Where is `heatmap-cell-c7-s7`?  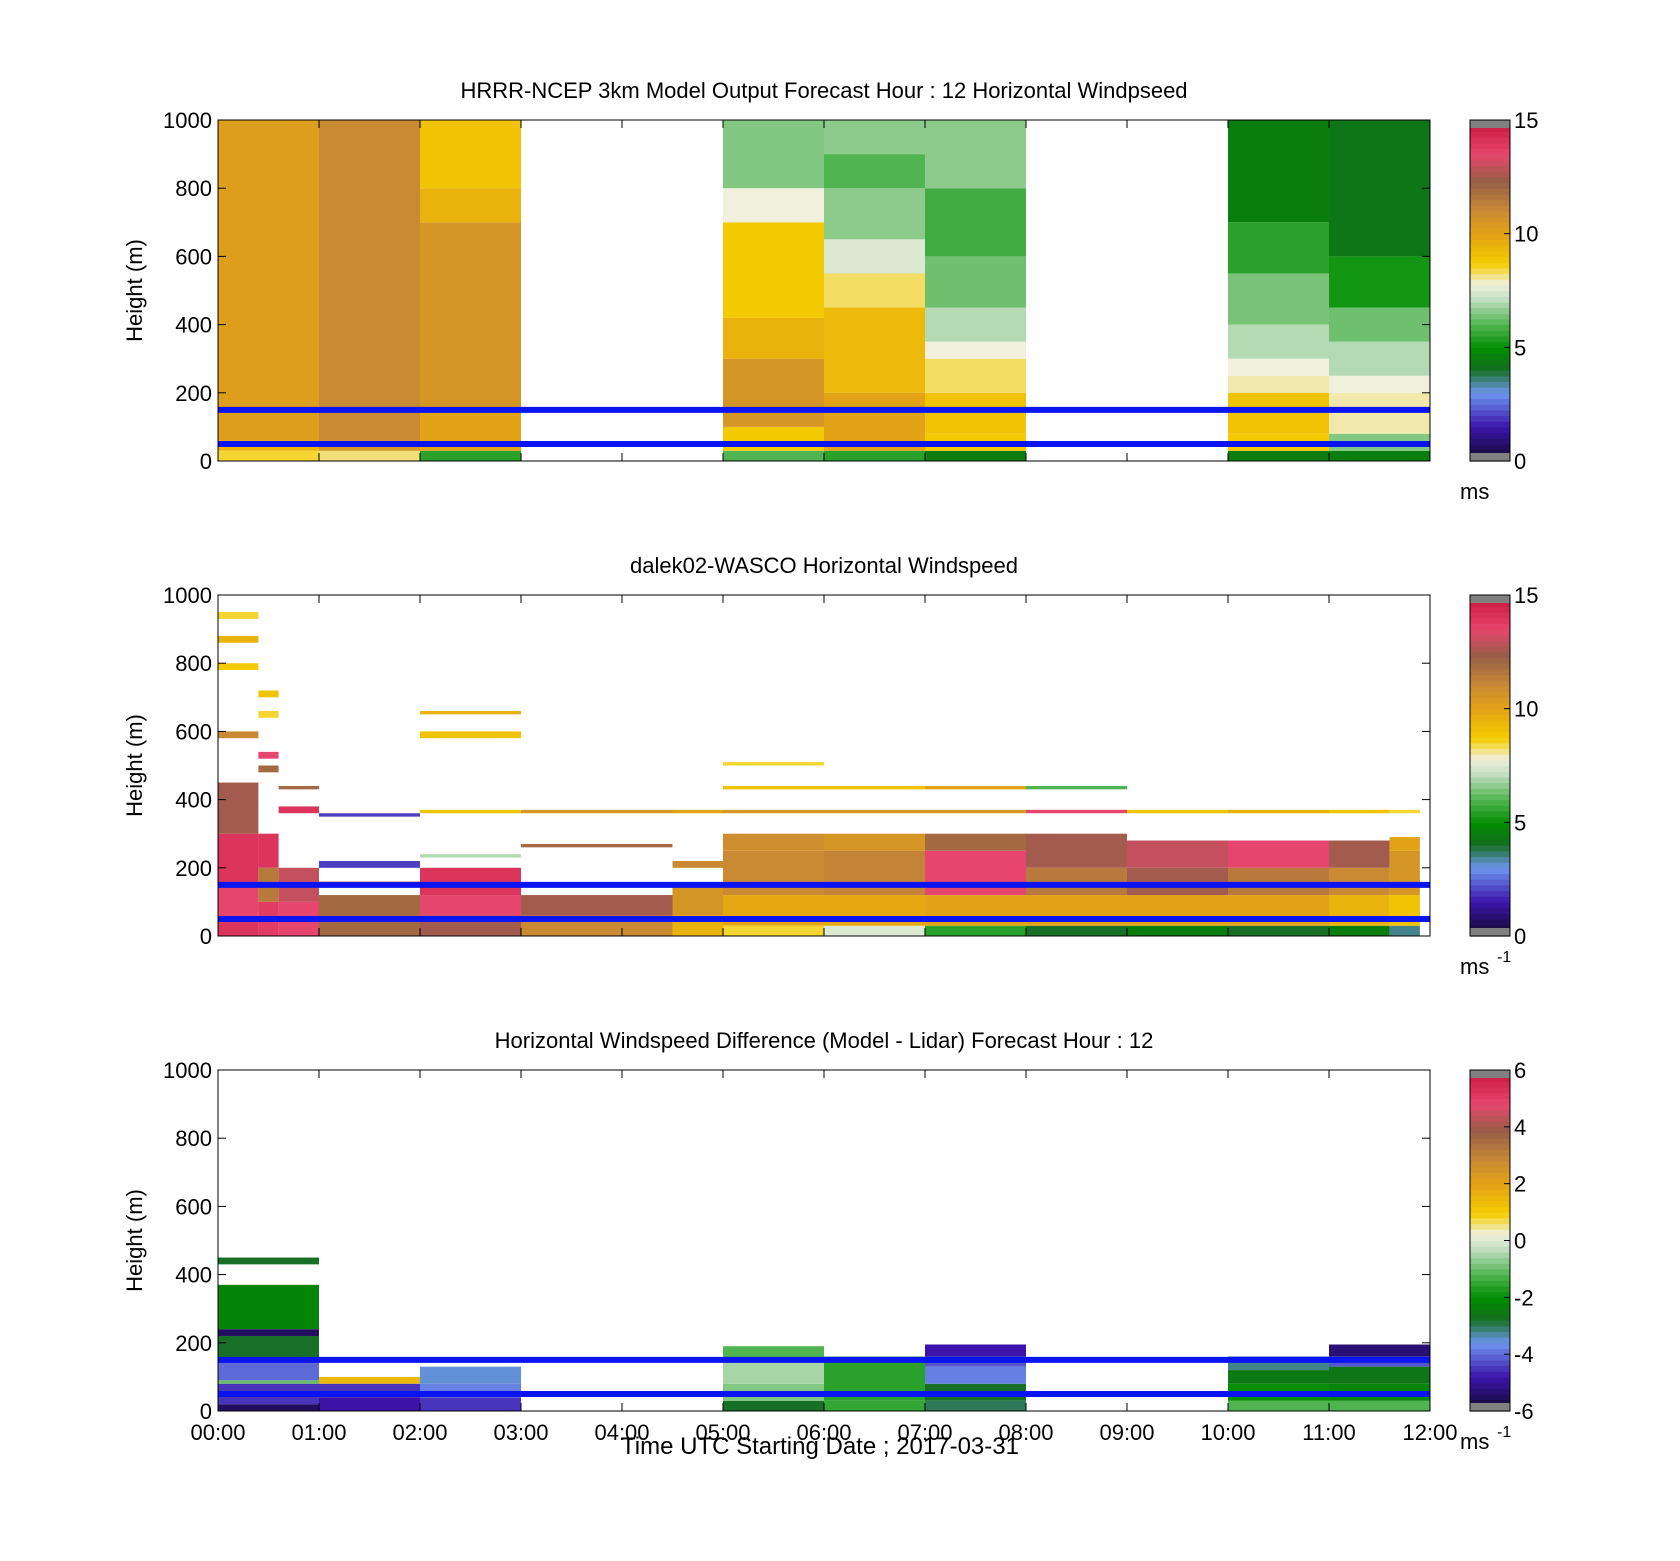 heatmap-cell-c7-s7 is located at coordinates (1379, 188).